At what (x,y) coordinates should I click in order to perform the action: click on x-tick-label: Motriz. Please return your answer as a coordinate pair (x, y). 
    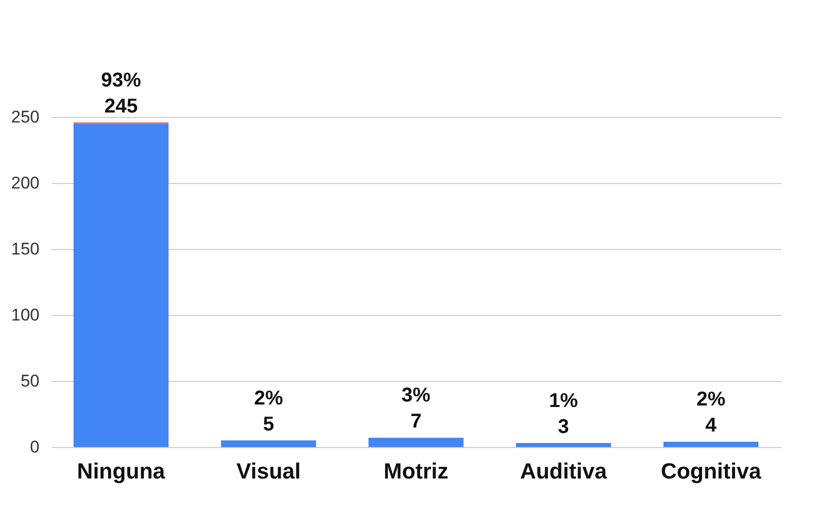
    Looking at the image, I should click on (416, 471).